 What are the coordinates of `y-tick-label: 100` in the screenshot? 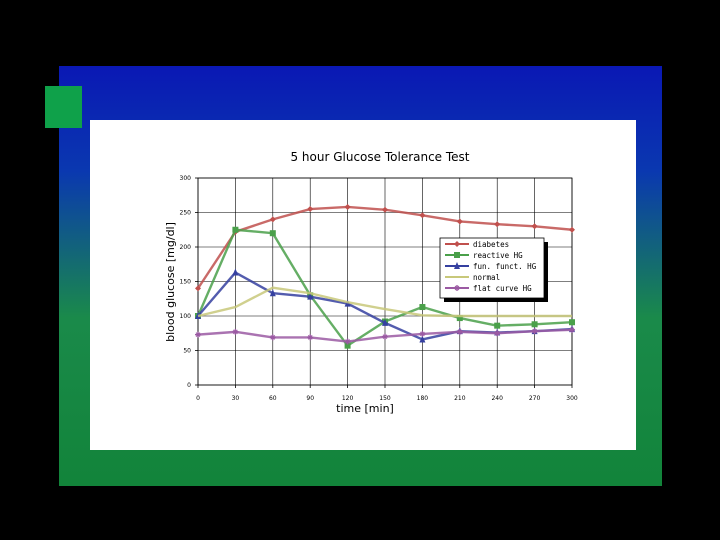 It's located at (186, 316).